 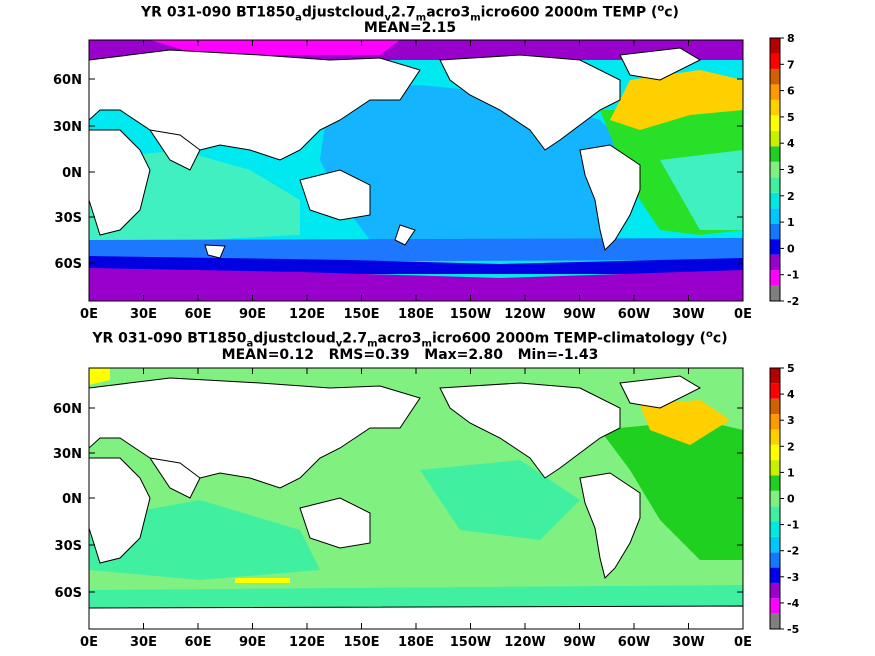 What do you see at coordinates (791, 64) in the screenshot?
I see `colorbar-label: 7` at bounding box center [791, 64].